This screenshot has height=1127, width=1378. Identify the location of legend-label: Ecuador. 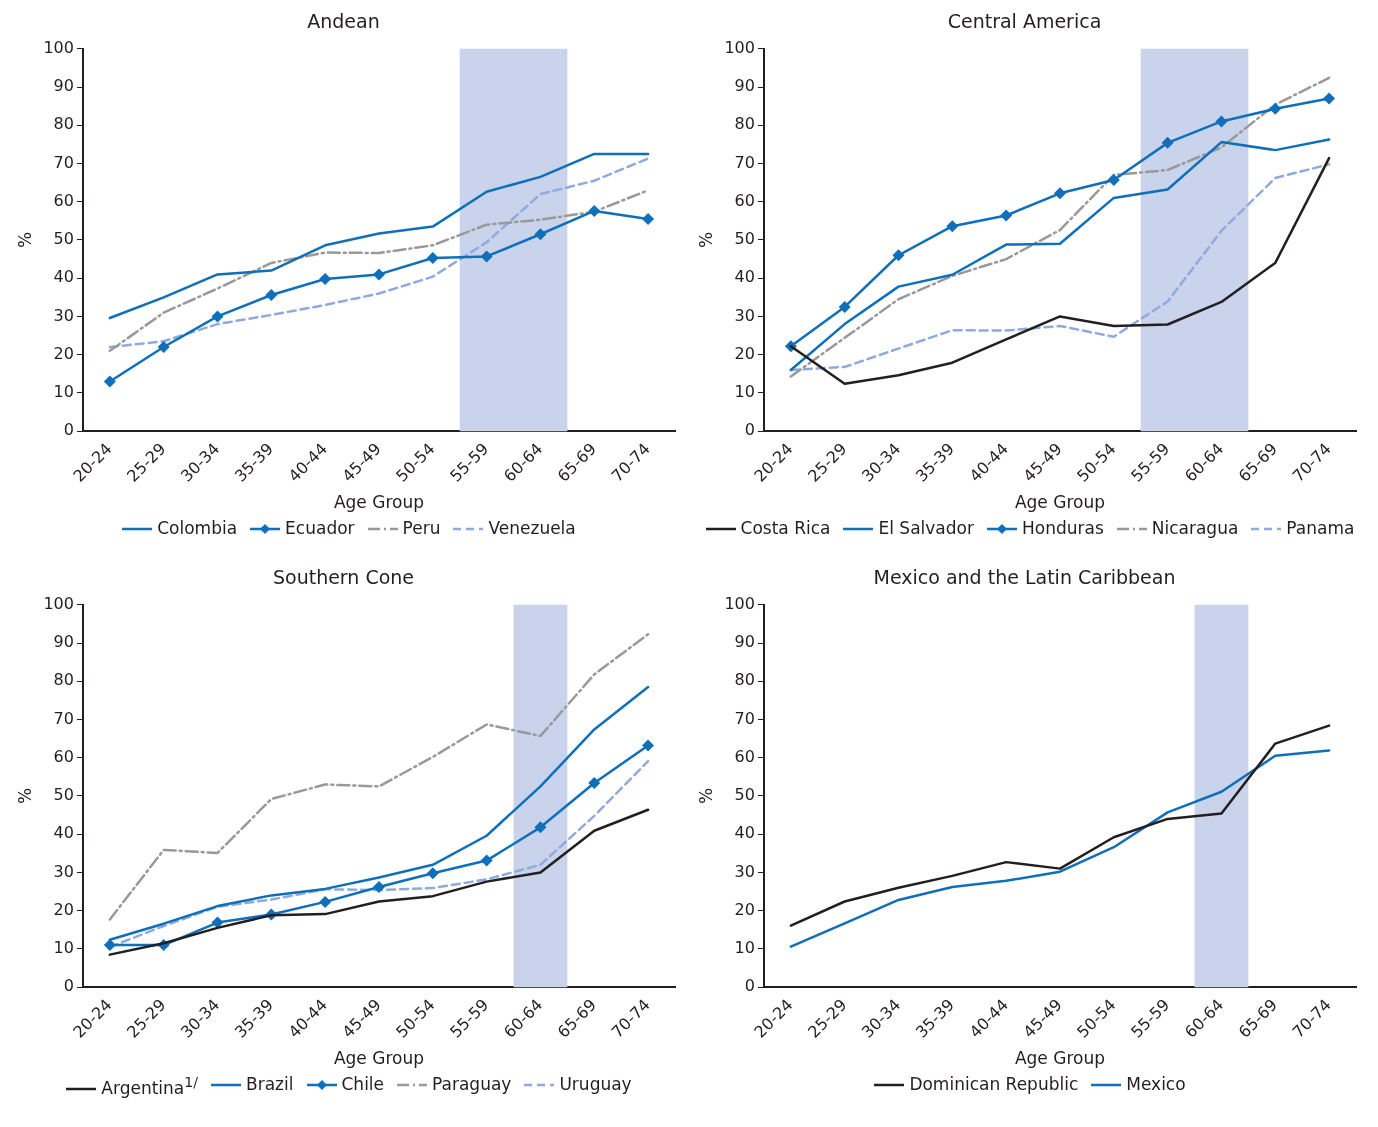
(320, 528).